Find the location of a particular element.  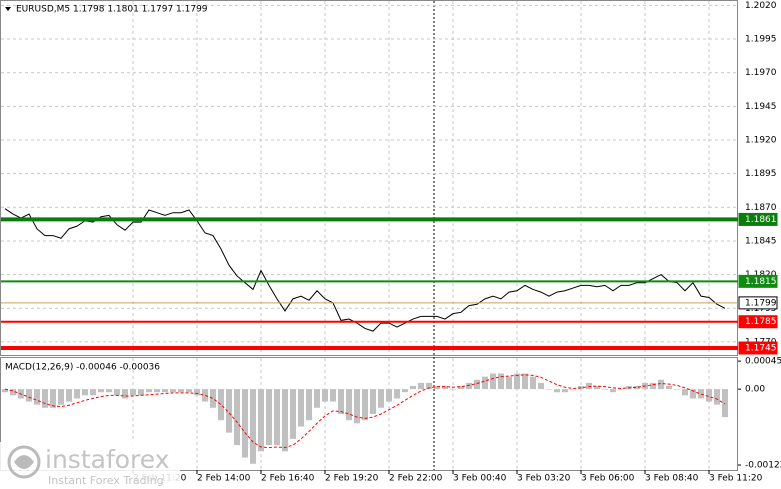

level-label: 1.1815 is located at coordinates (761, 282).